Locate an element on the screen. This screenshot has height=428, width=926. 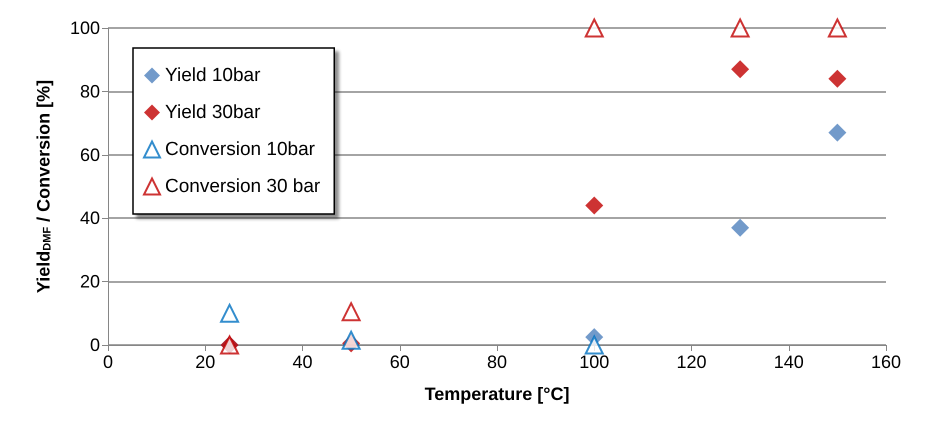
y-tick-label: 20 is located at coordinates (90, 282).